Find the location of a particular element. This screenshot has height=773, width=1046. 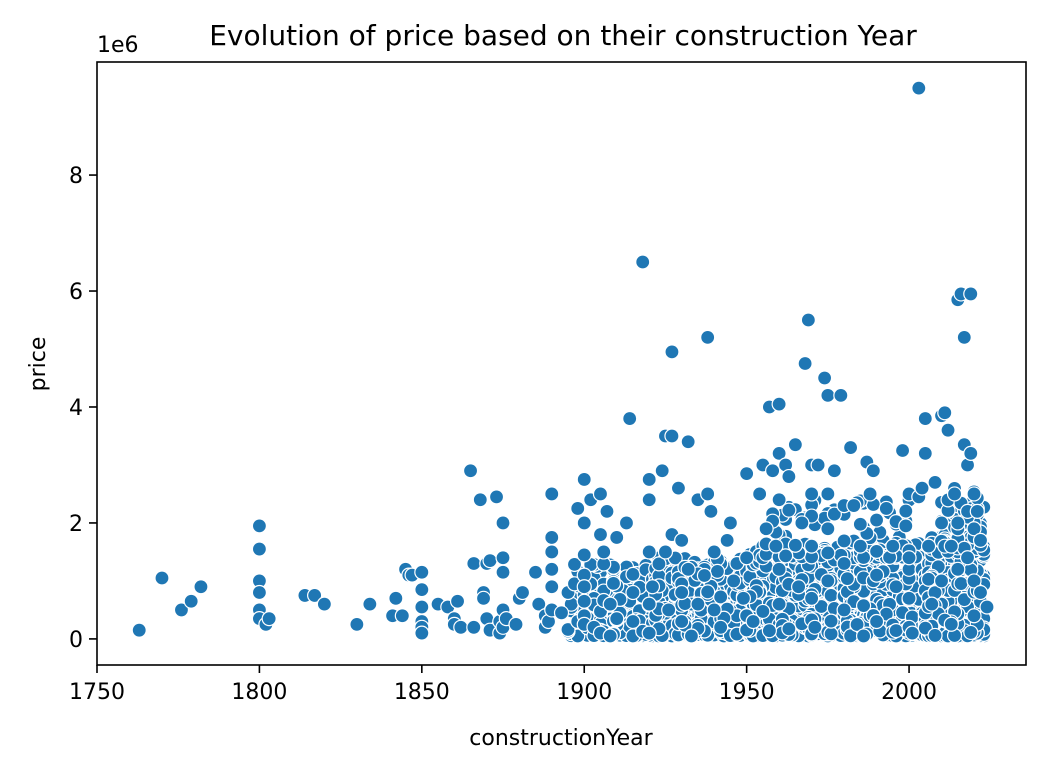

x-tick-label: 1800 is located at coordinates (259, 692).